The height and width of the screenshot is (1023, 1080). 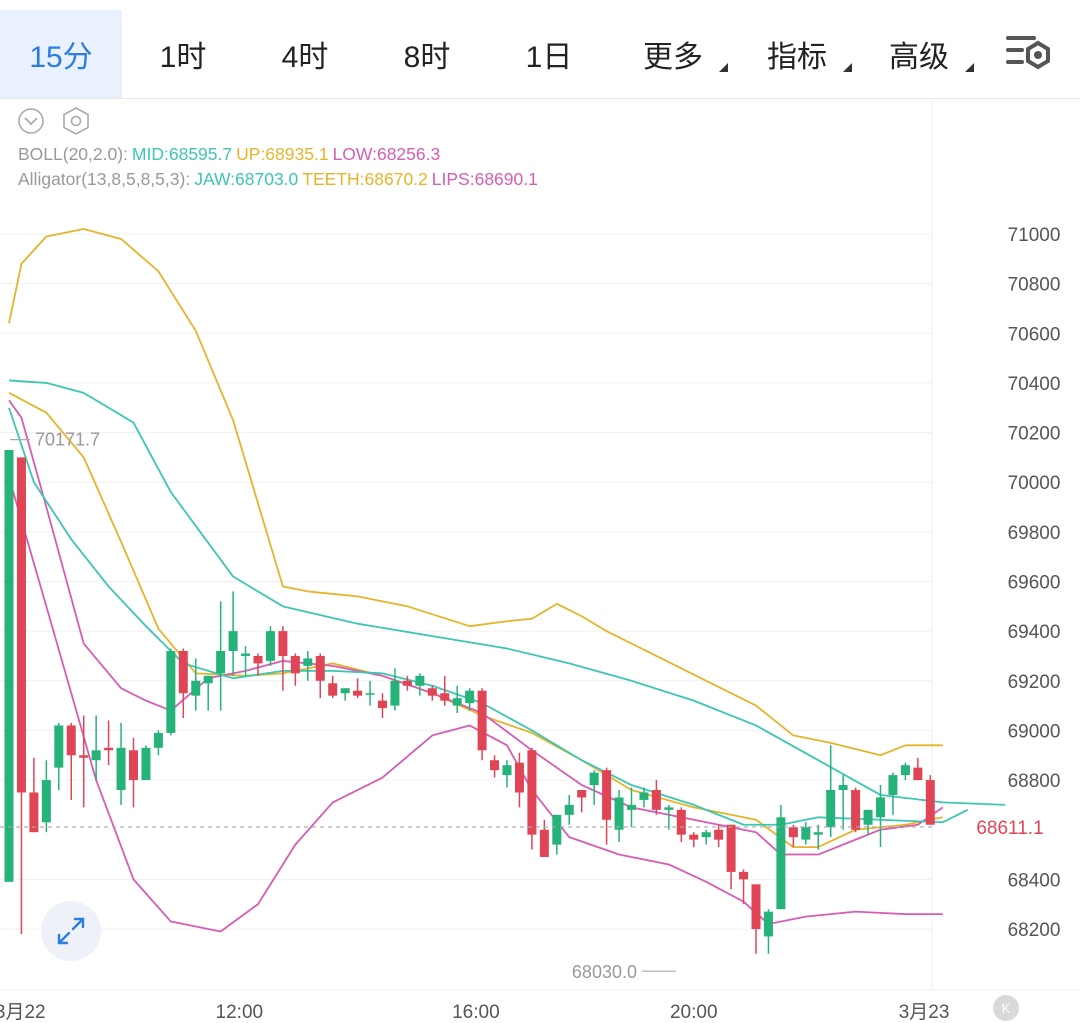 What do you see at coordinates (427, 57) in the screenshot?
I see `tab-label: 8时` at bounding box center [427, 57].